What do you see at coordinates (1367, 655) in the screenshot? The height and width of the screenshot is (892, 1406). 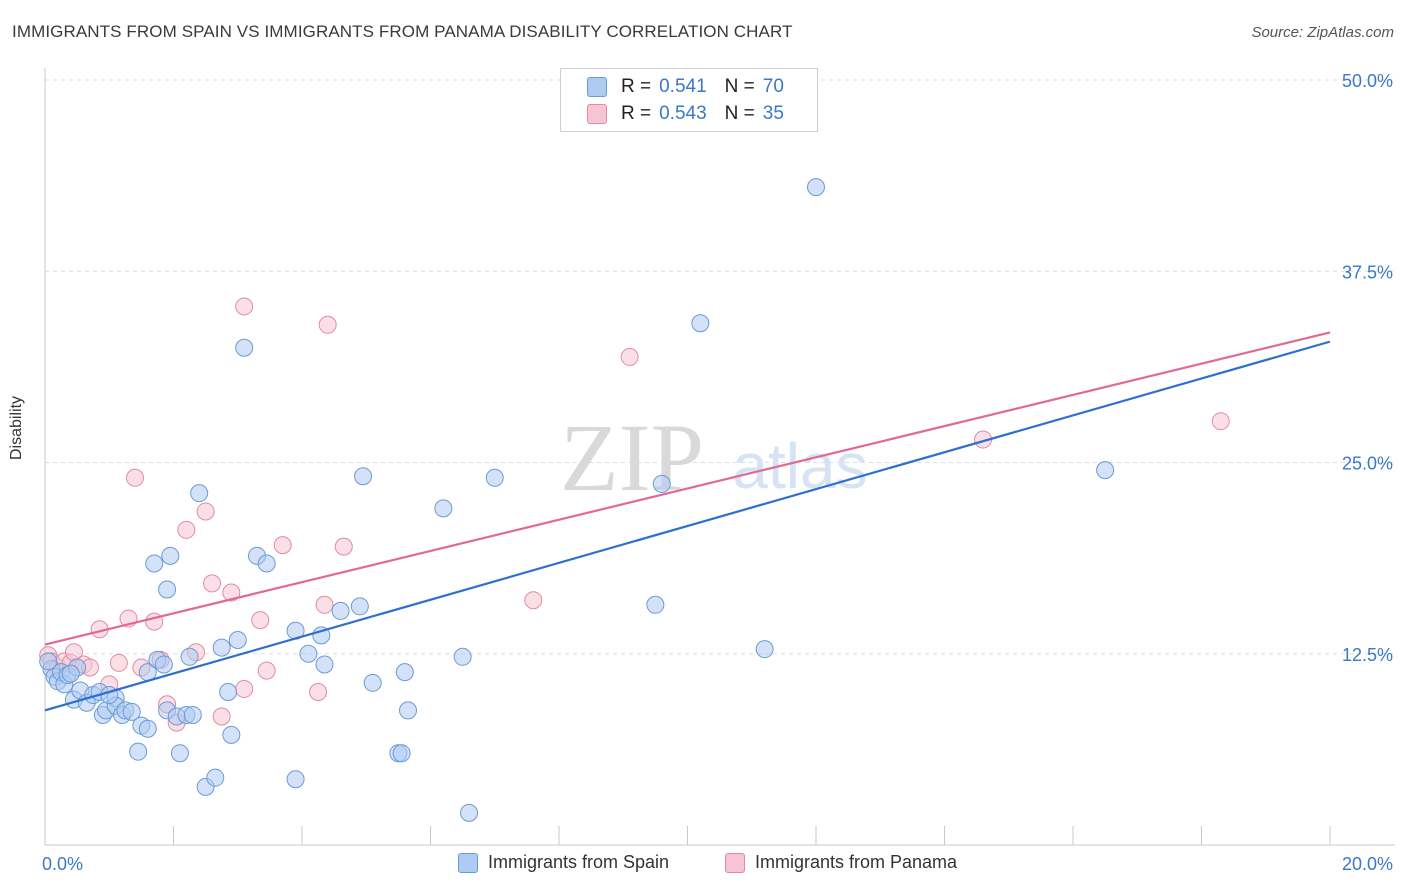 I see `y-tick-label: 12.5%` at bounding box center [1367, 655].